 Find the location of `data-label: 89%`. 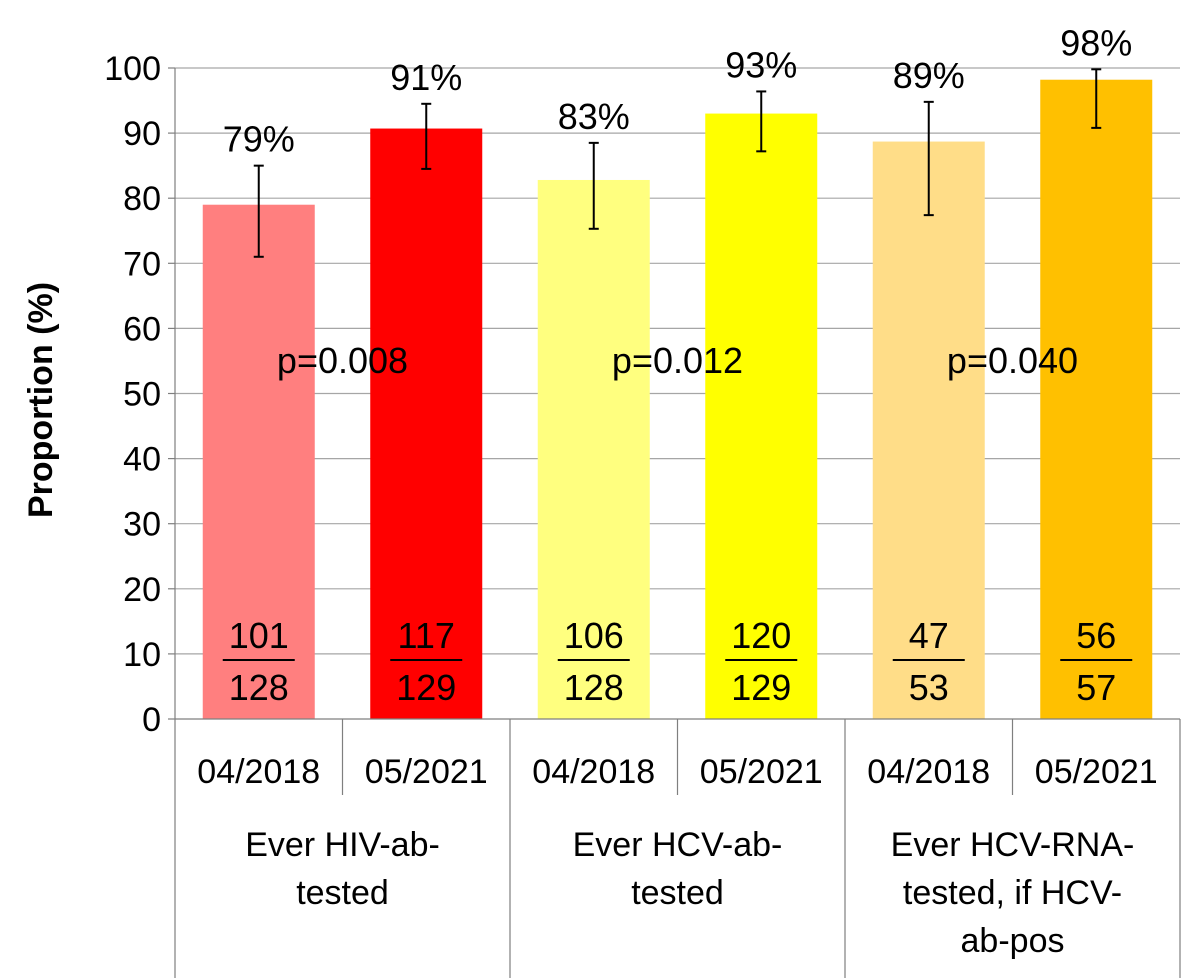

data-label: 89% is located at coordinates (929, 75).